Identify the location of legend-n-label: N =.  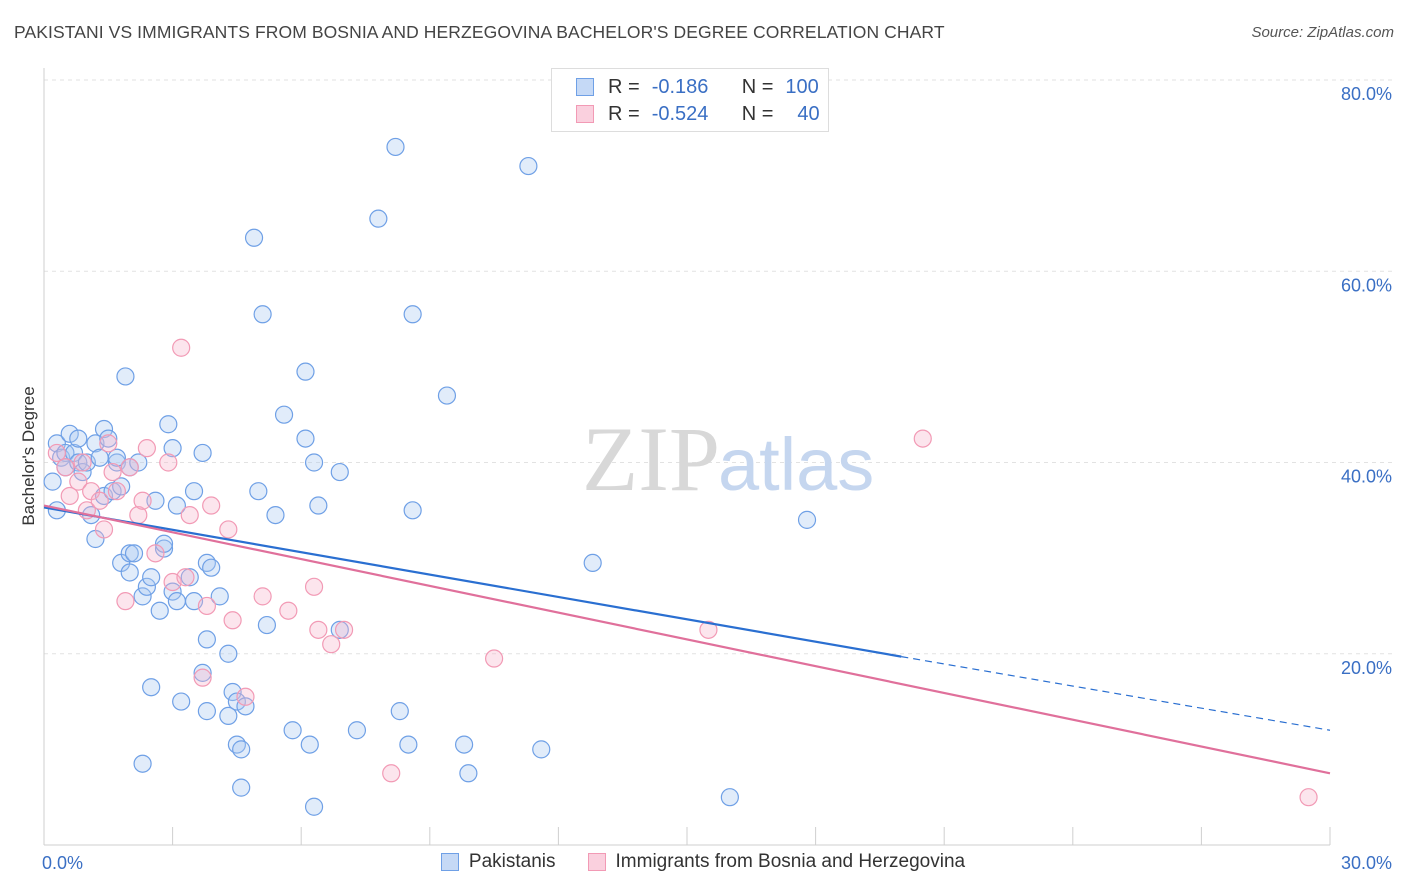
(757, 86).